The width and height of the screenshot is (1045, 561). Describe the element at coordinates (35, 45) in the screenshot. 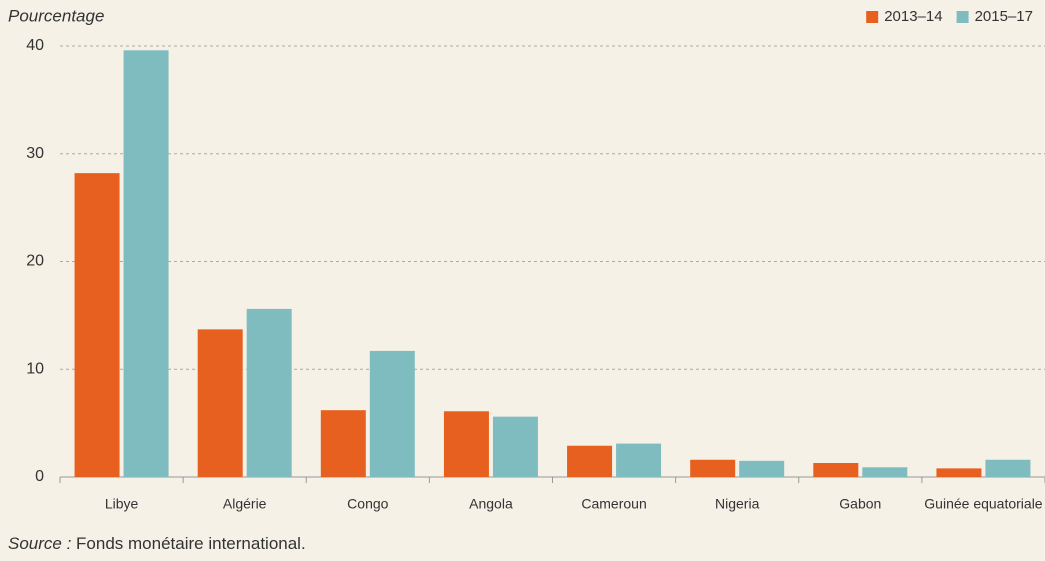

I see `y-tick-label: 40` at that location.